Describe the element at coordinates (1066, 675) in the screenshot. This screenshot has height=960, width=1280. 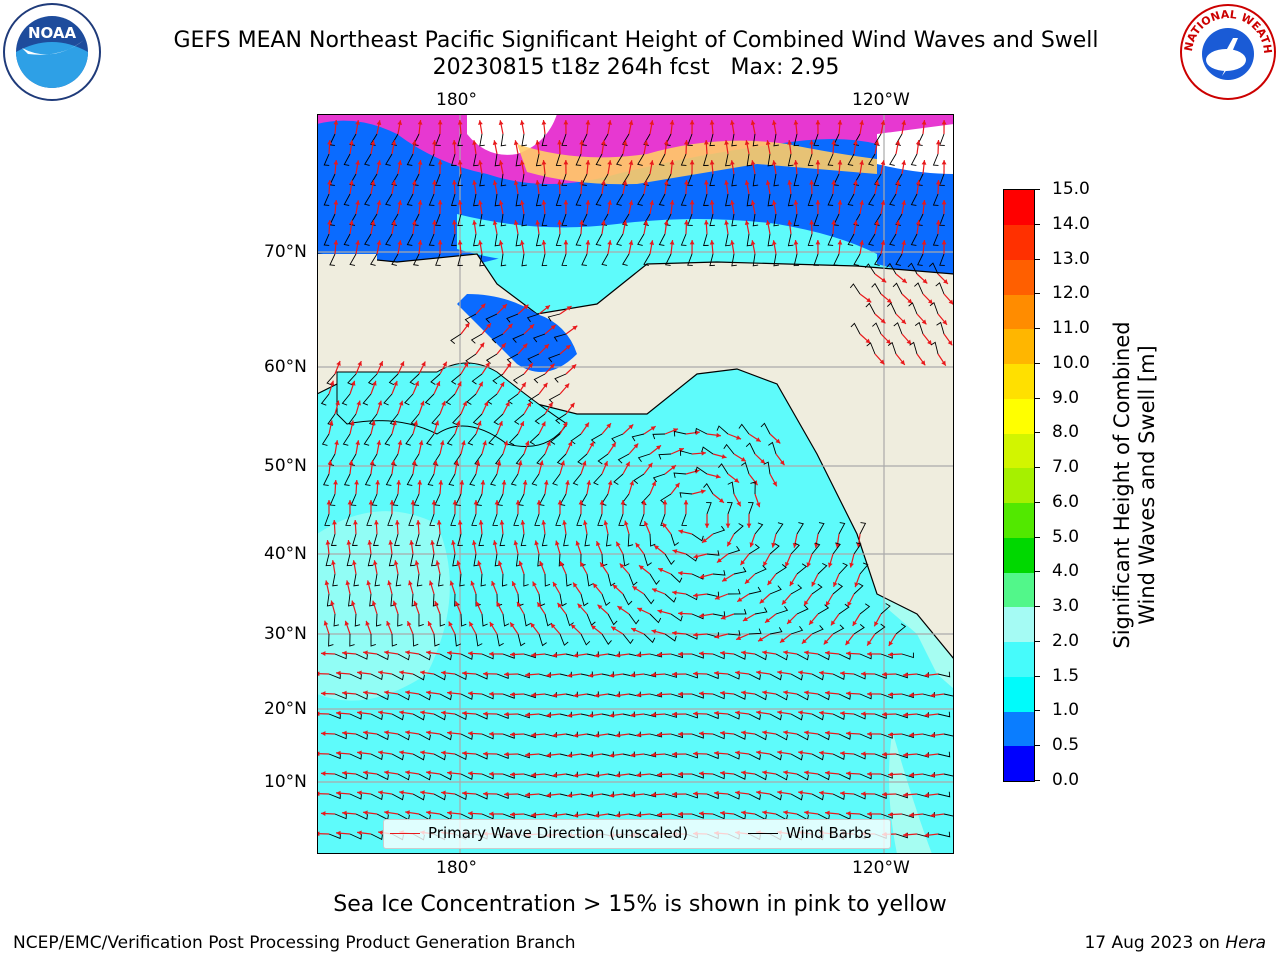
I see `colorbar-tick-label: 1.5` at that location.